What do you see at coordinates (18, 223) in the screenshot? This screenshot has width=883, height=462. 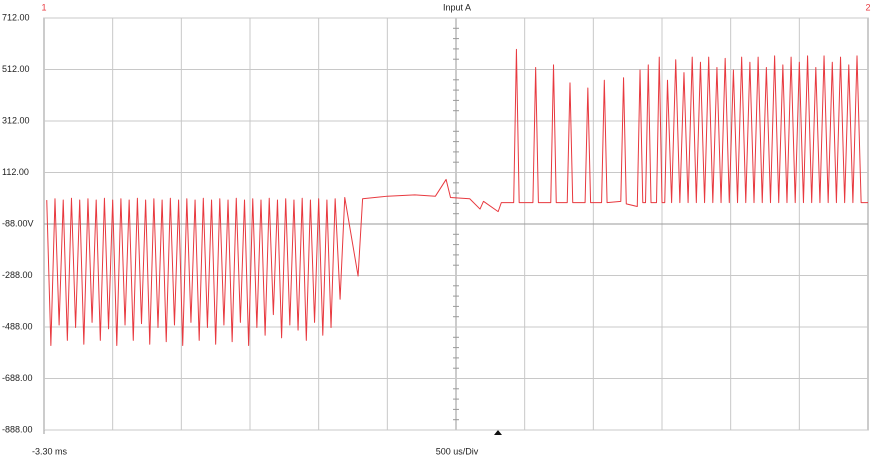 I see `y-tick-label: -88.00V` at bounding box center [18, 223].